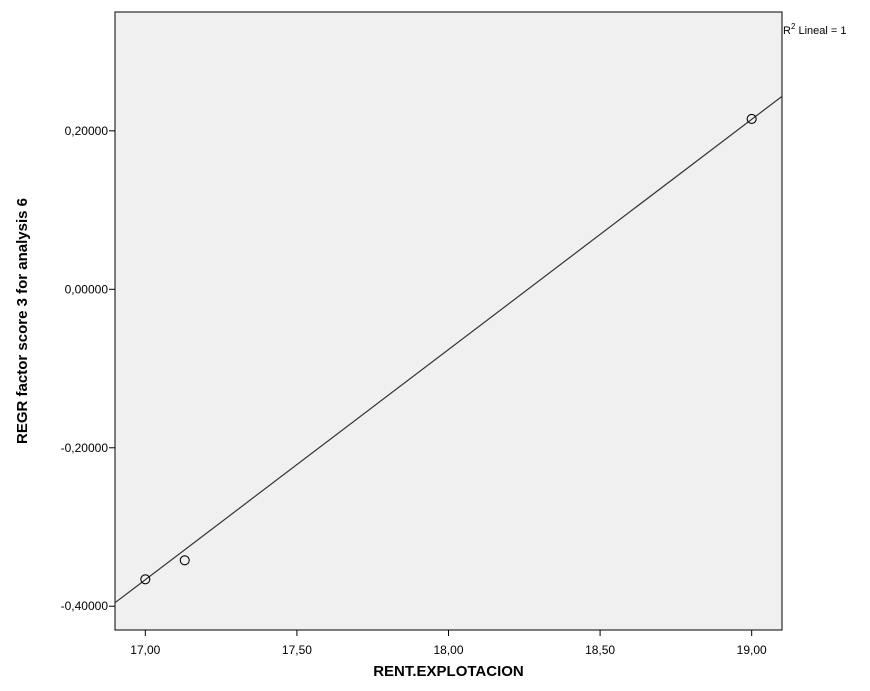 Image resolution: width=870 pixels, height=691 pixels. What do you see at coordinates (448, 671) in the screenshot?
I see `x-axis-title: RENT.EXPLOTACION` at bounding box center [448, 671].